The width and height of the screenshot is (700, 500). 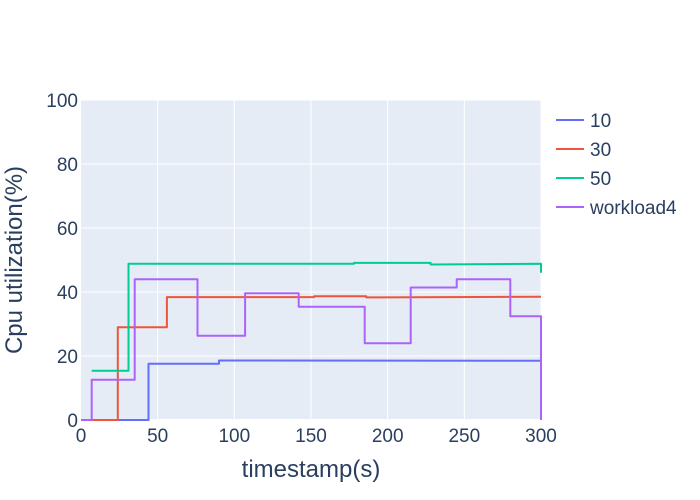 I want to click on legend-label: 30, so click(x=600, y=150).